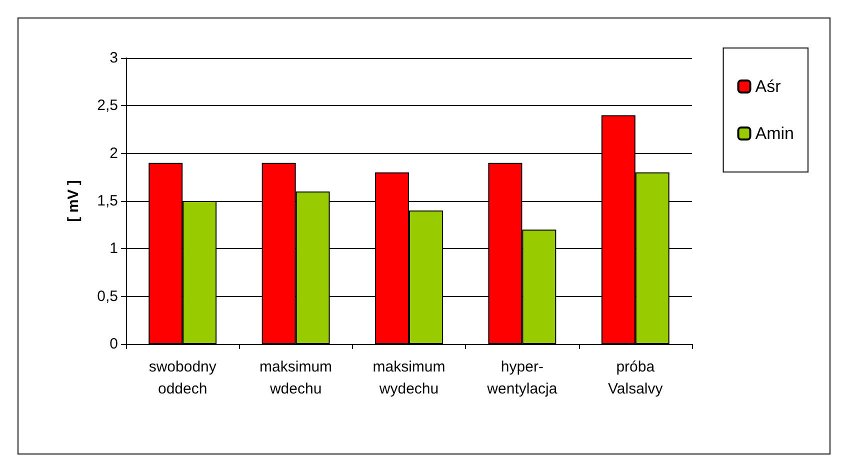 This screenshot has width=844, height=472. What do you see at coordinates (114, 249) in the screenshot?
I see `y-tick-label: 1` at bounding box center [114, 249].